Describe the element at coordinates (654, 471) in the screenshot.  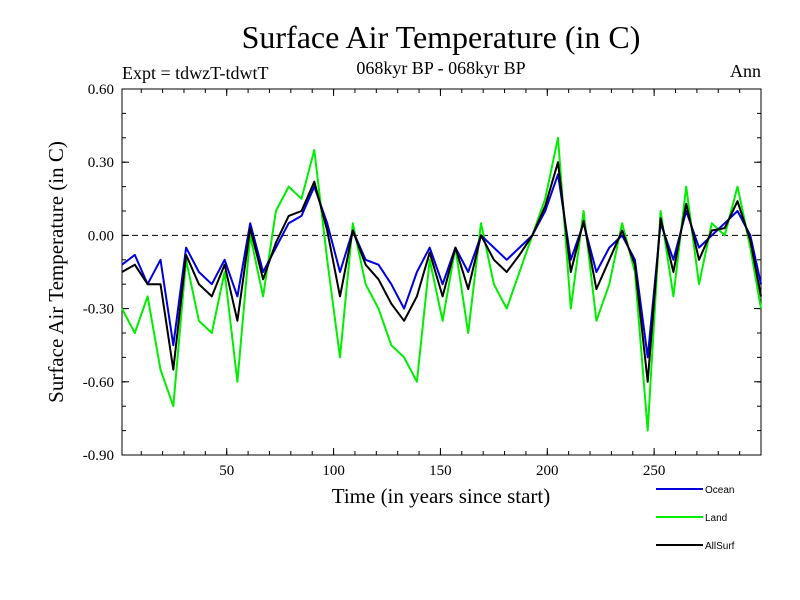
I see `x-tick-label: 250` at that location.